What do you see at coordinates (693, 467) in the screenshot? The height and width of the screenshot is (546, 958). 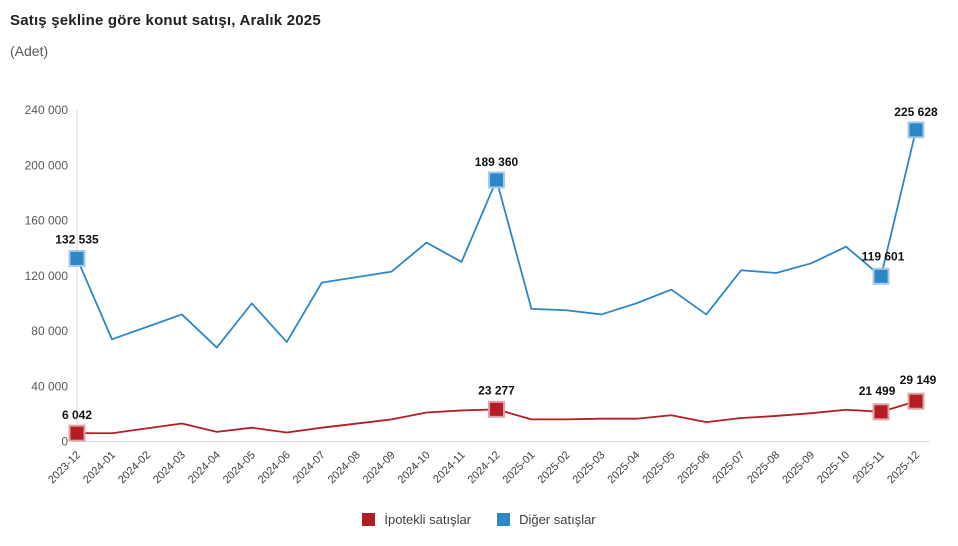 I see `x-axis-label: 2025-06` at bounding box center [693, 467].